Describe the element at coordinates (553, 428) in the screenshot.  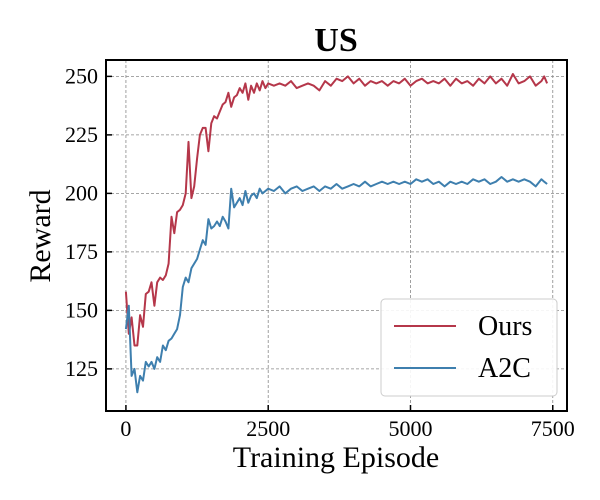
I see `x-tick-label: 7500` at that location.